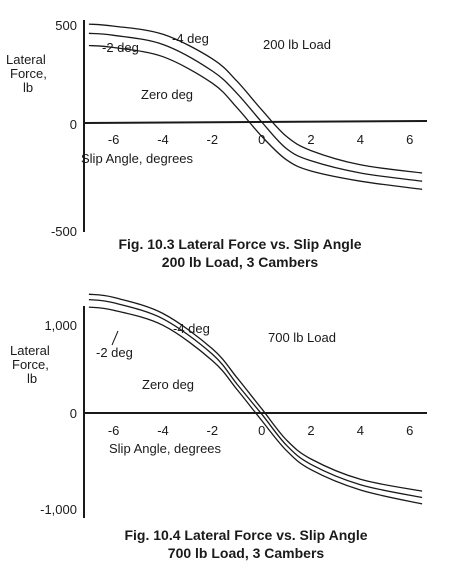 The height and width of the screenshot is (567, 474). Describe the element at coordinates (64, 231) in the screenshot. I see `y-tick-label: -500` at that location.